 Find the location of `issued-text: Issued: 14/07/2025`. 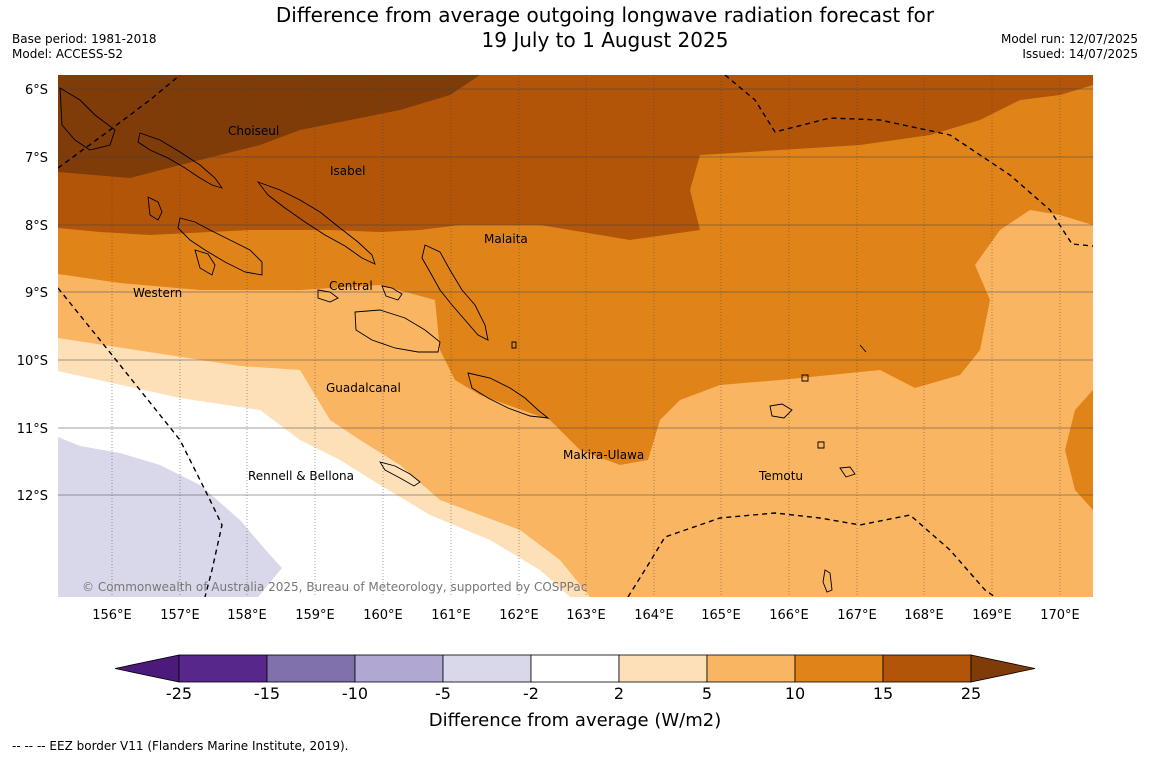

issued-text: Issued: 14/07/2025 is located at coordinates (1080, 54).